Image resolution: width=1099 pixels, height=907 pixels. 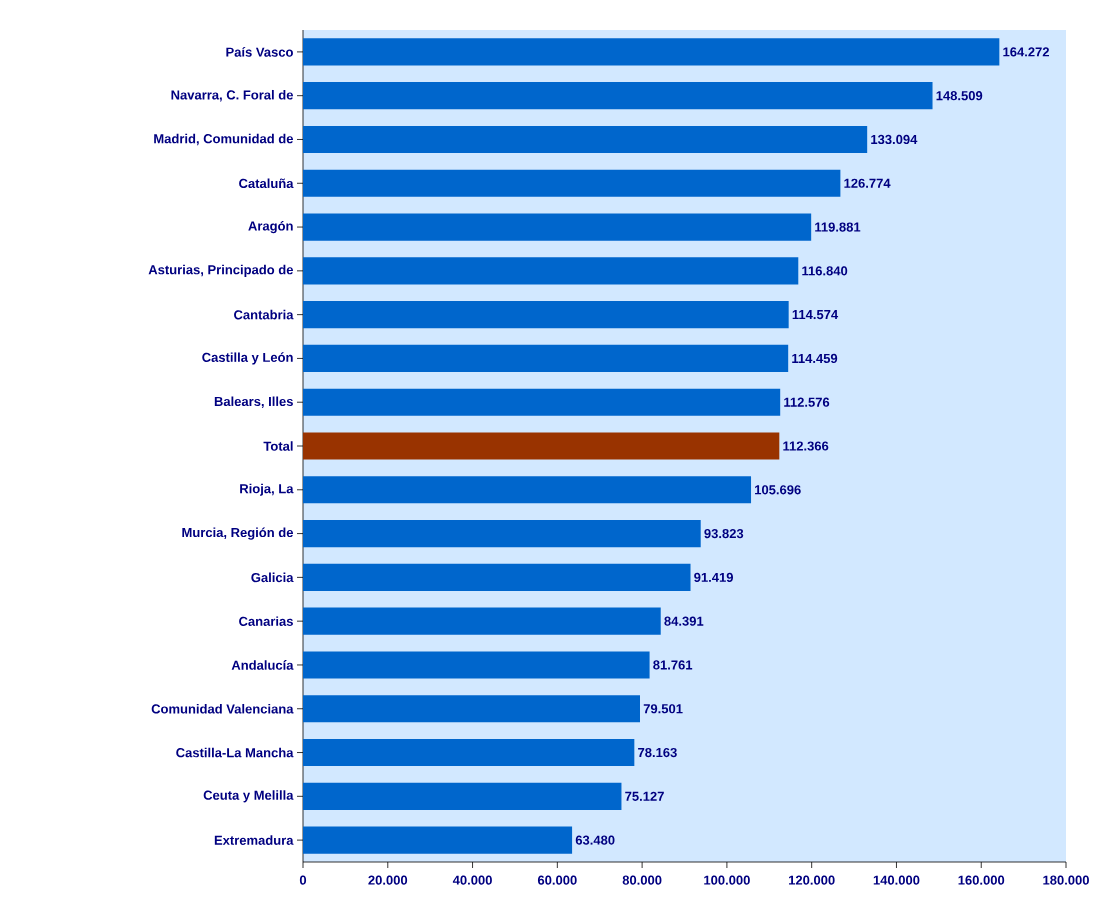 I want to click on y-tick-label: Aragón, so click(x=270, y=227).